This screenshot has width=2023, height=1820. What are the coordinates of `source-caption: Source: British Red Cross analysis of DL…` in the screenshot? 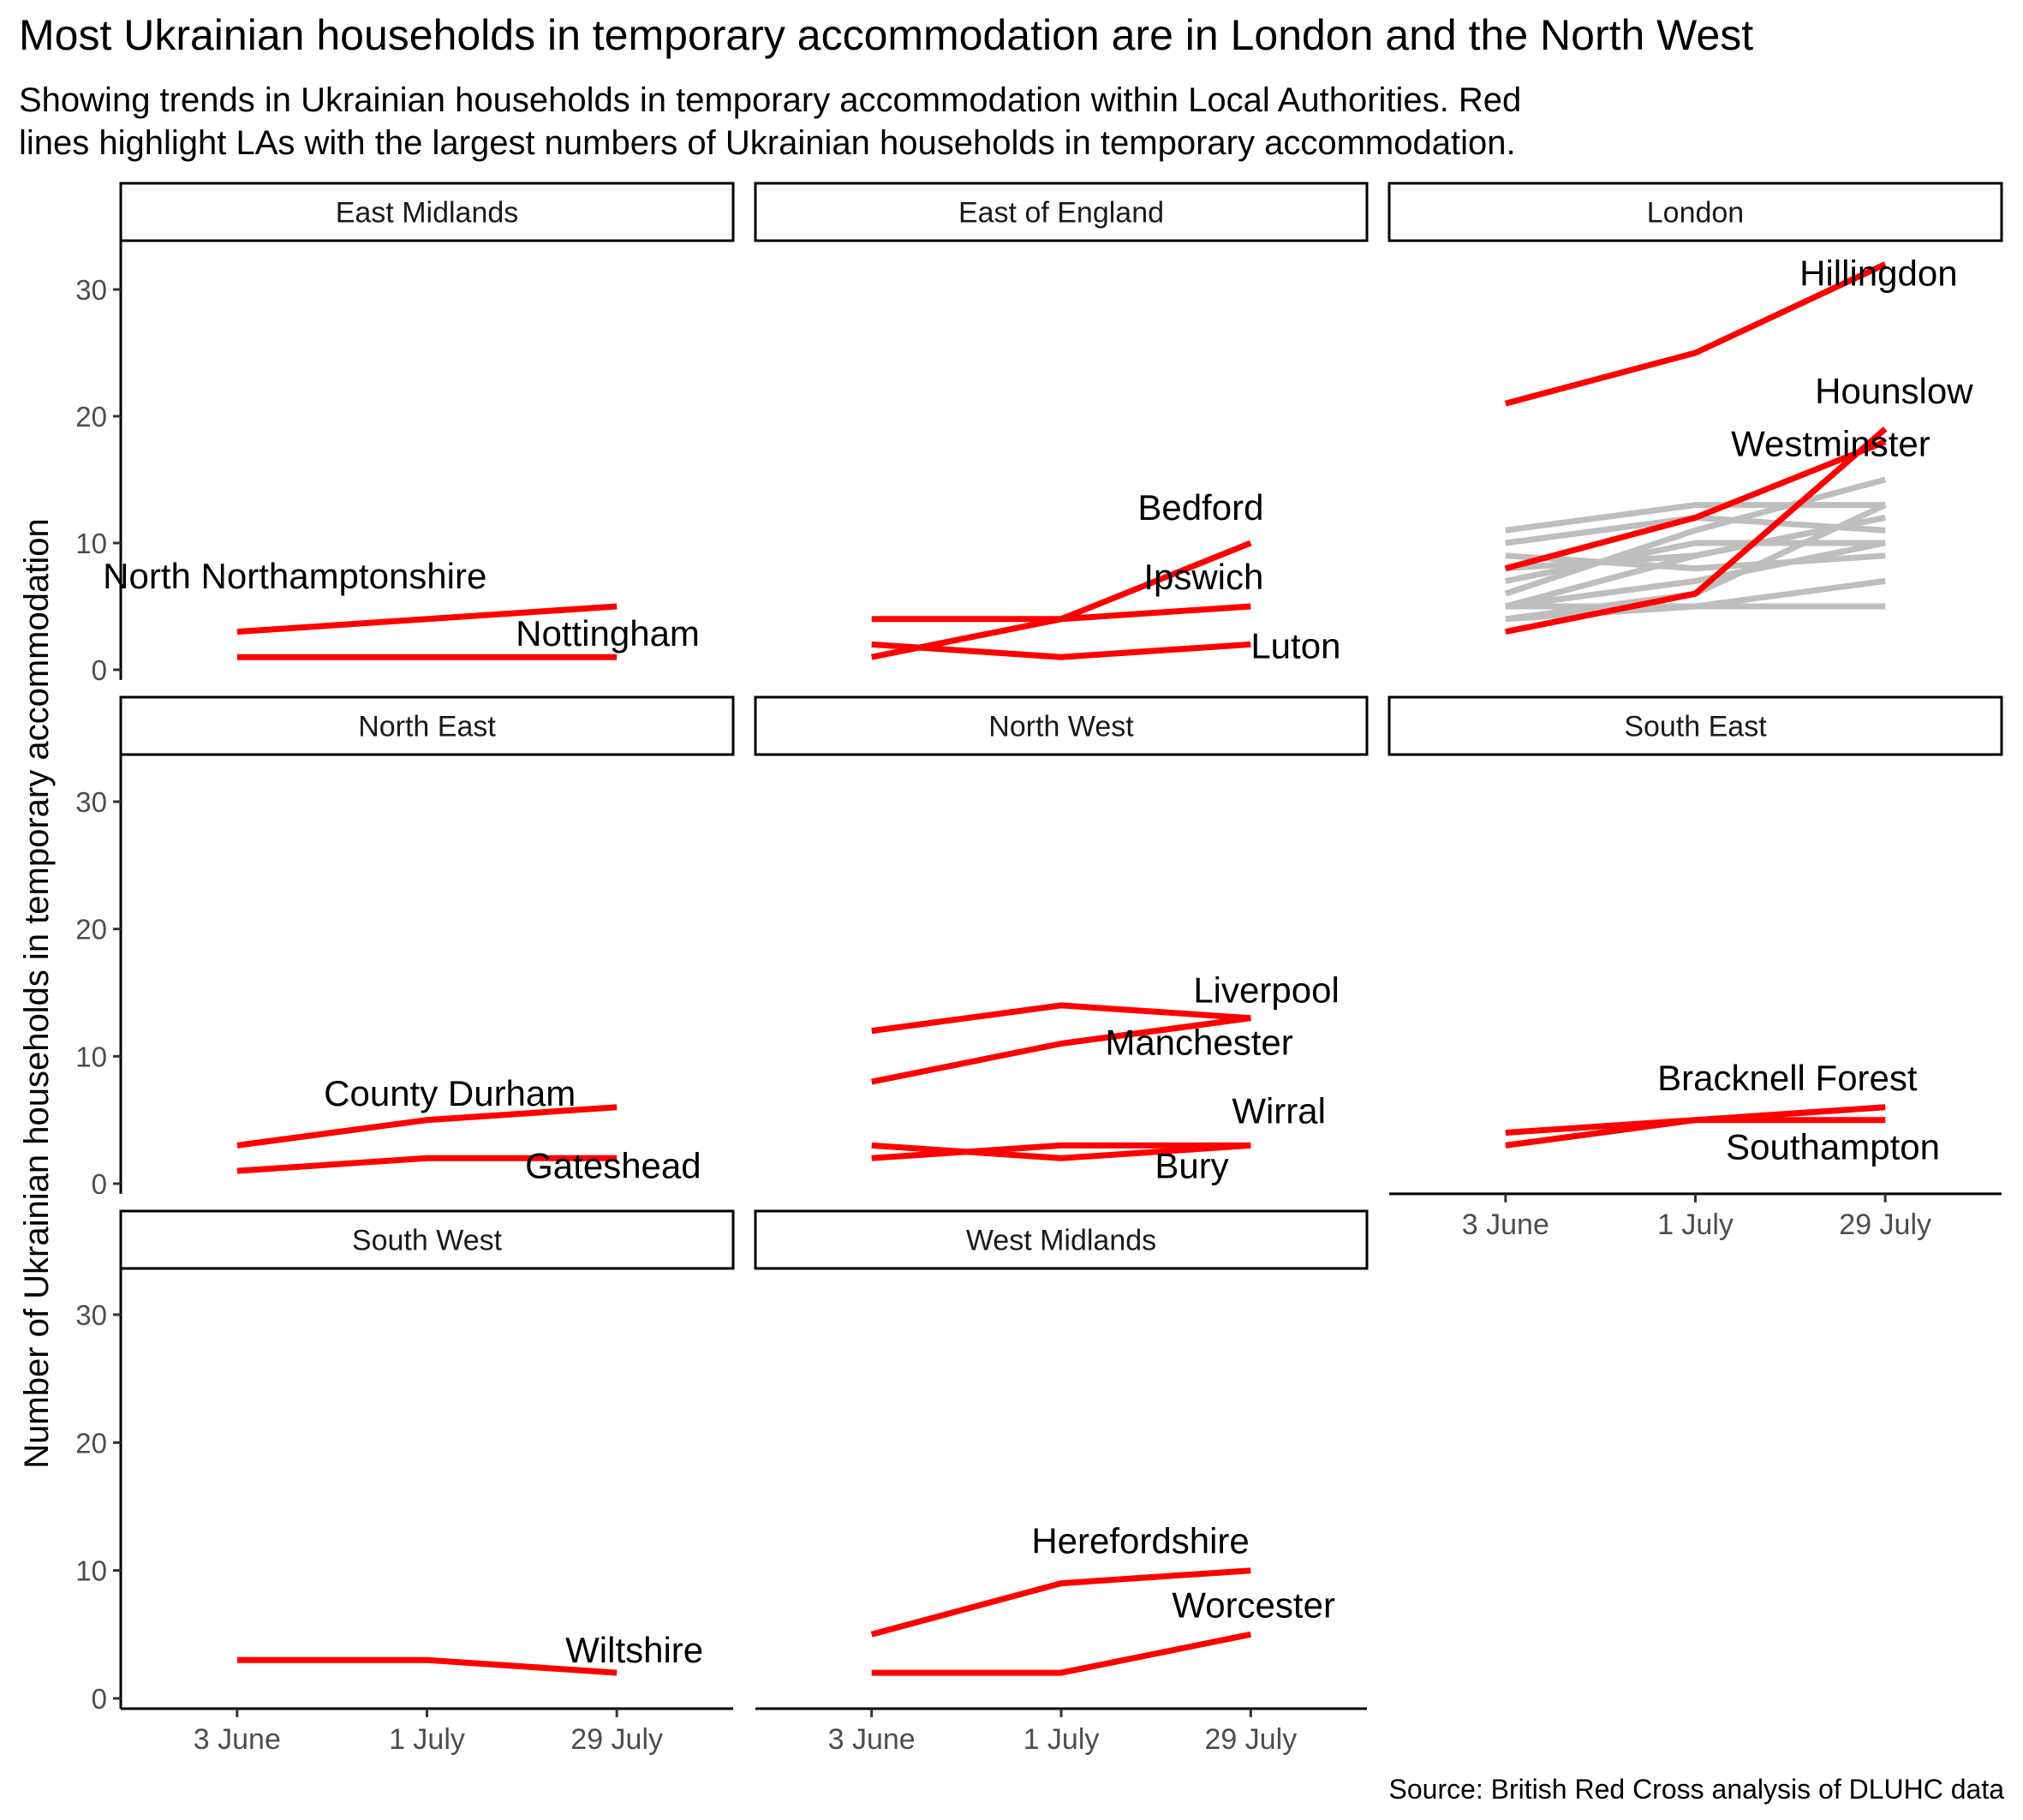 It's located at (1696, 1790).